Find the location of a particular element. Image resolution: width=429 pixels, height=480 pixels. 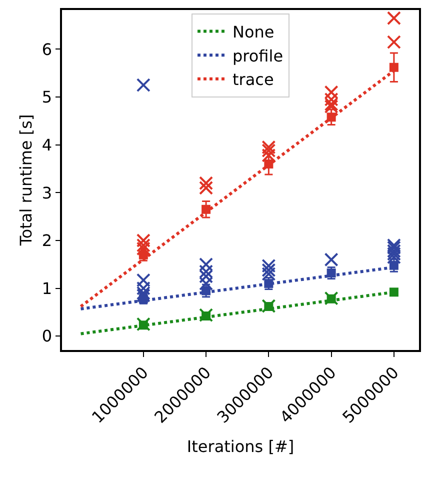

y-tick-label: 0 is located at coordinates (47, 336).